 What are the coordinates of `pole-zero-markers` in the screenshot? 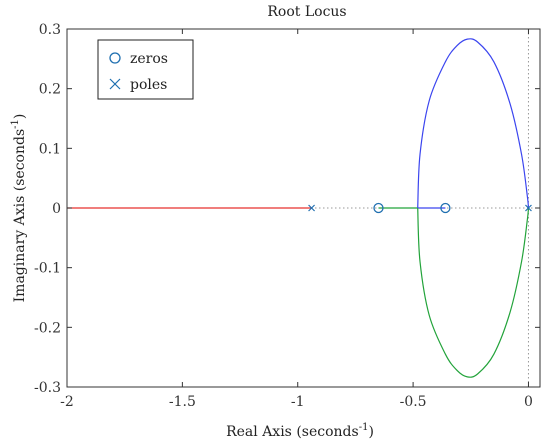 It's located at (420, 208).